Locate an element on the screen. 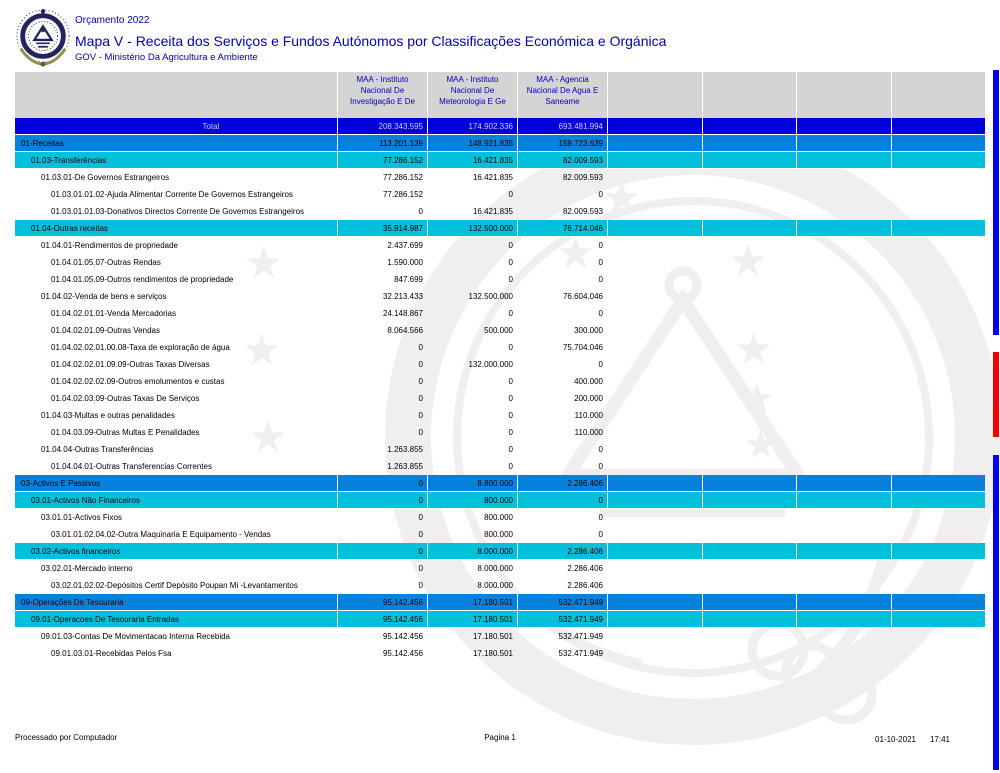  value-cell: 500.000 is located at coordinates (498, 330).